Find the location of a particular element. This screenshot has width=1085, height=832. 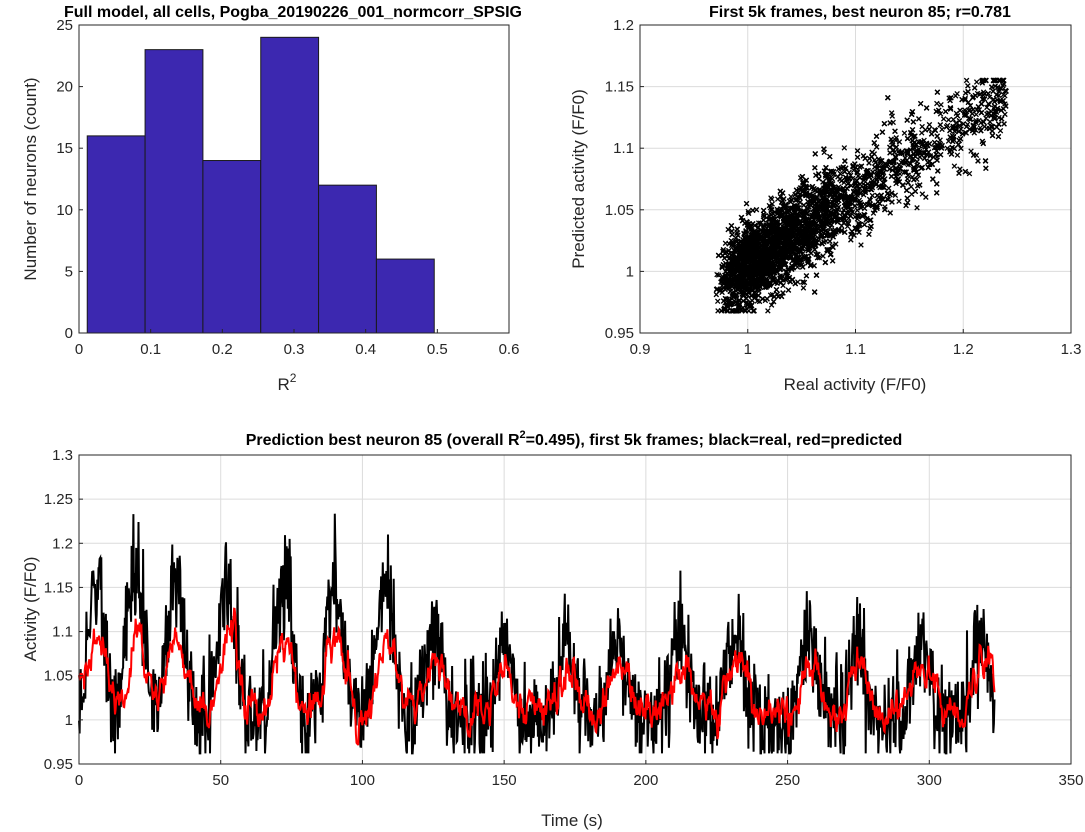

histogram-bar is located at coordinates (347, 259).